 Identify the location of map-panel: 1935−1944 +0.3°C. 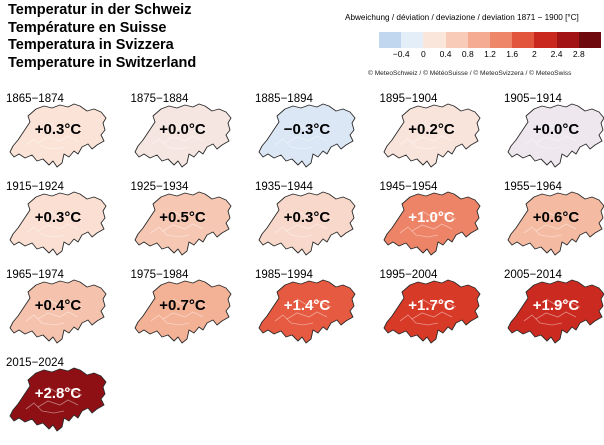
(313, 225).